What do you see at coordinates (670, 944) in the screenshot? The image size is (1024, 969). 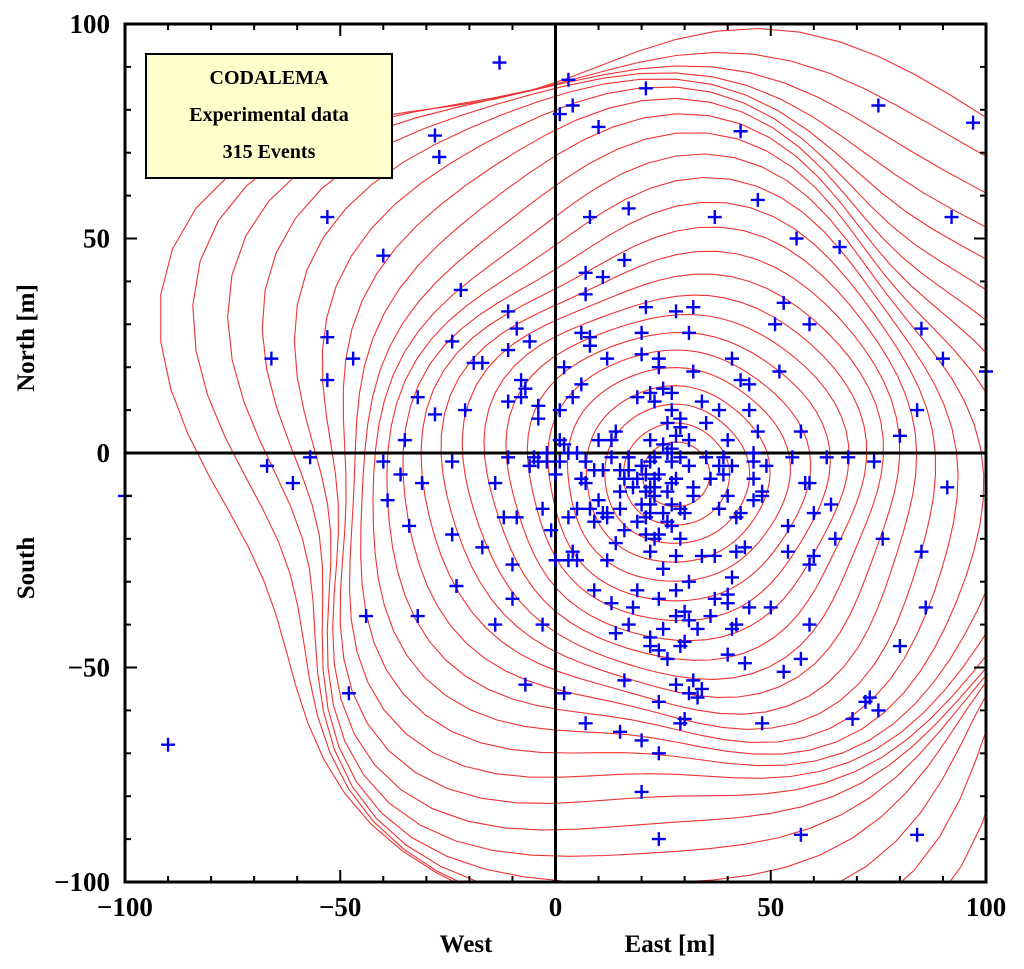 I see `x-axis-label-east: East [m]` at bounding box center [670, 944].